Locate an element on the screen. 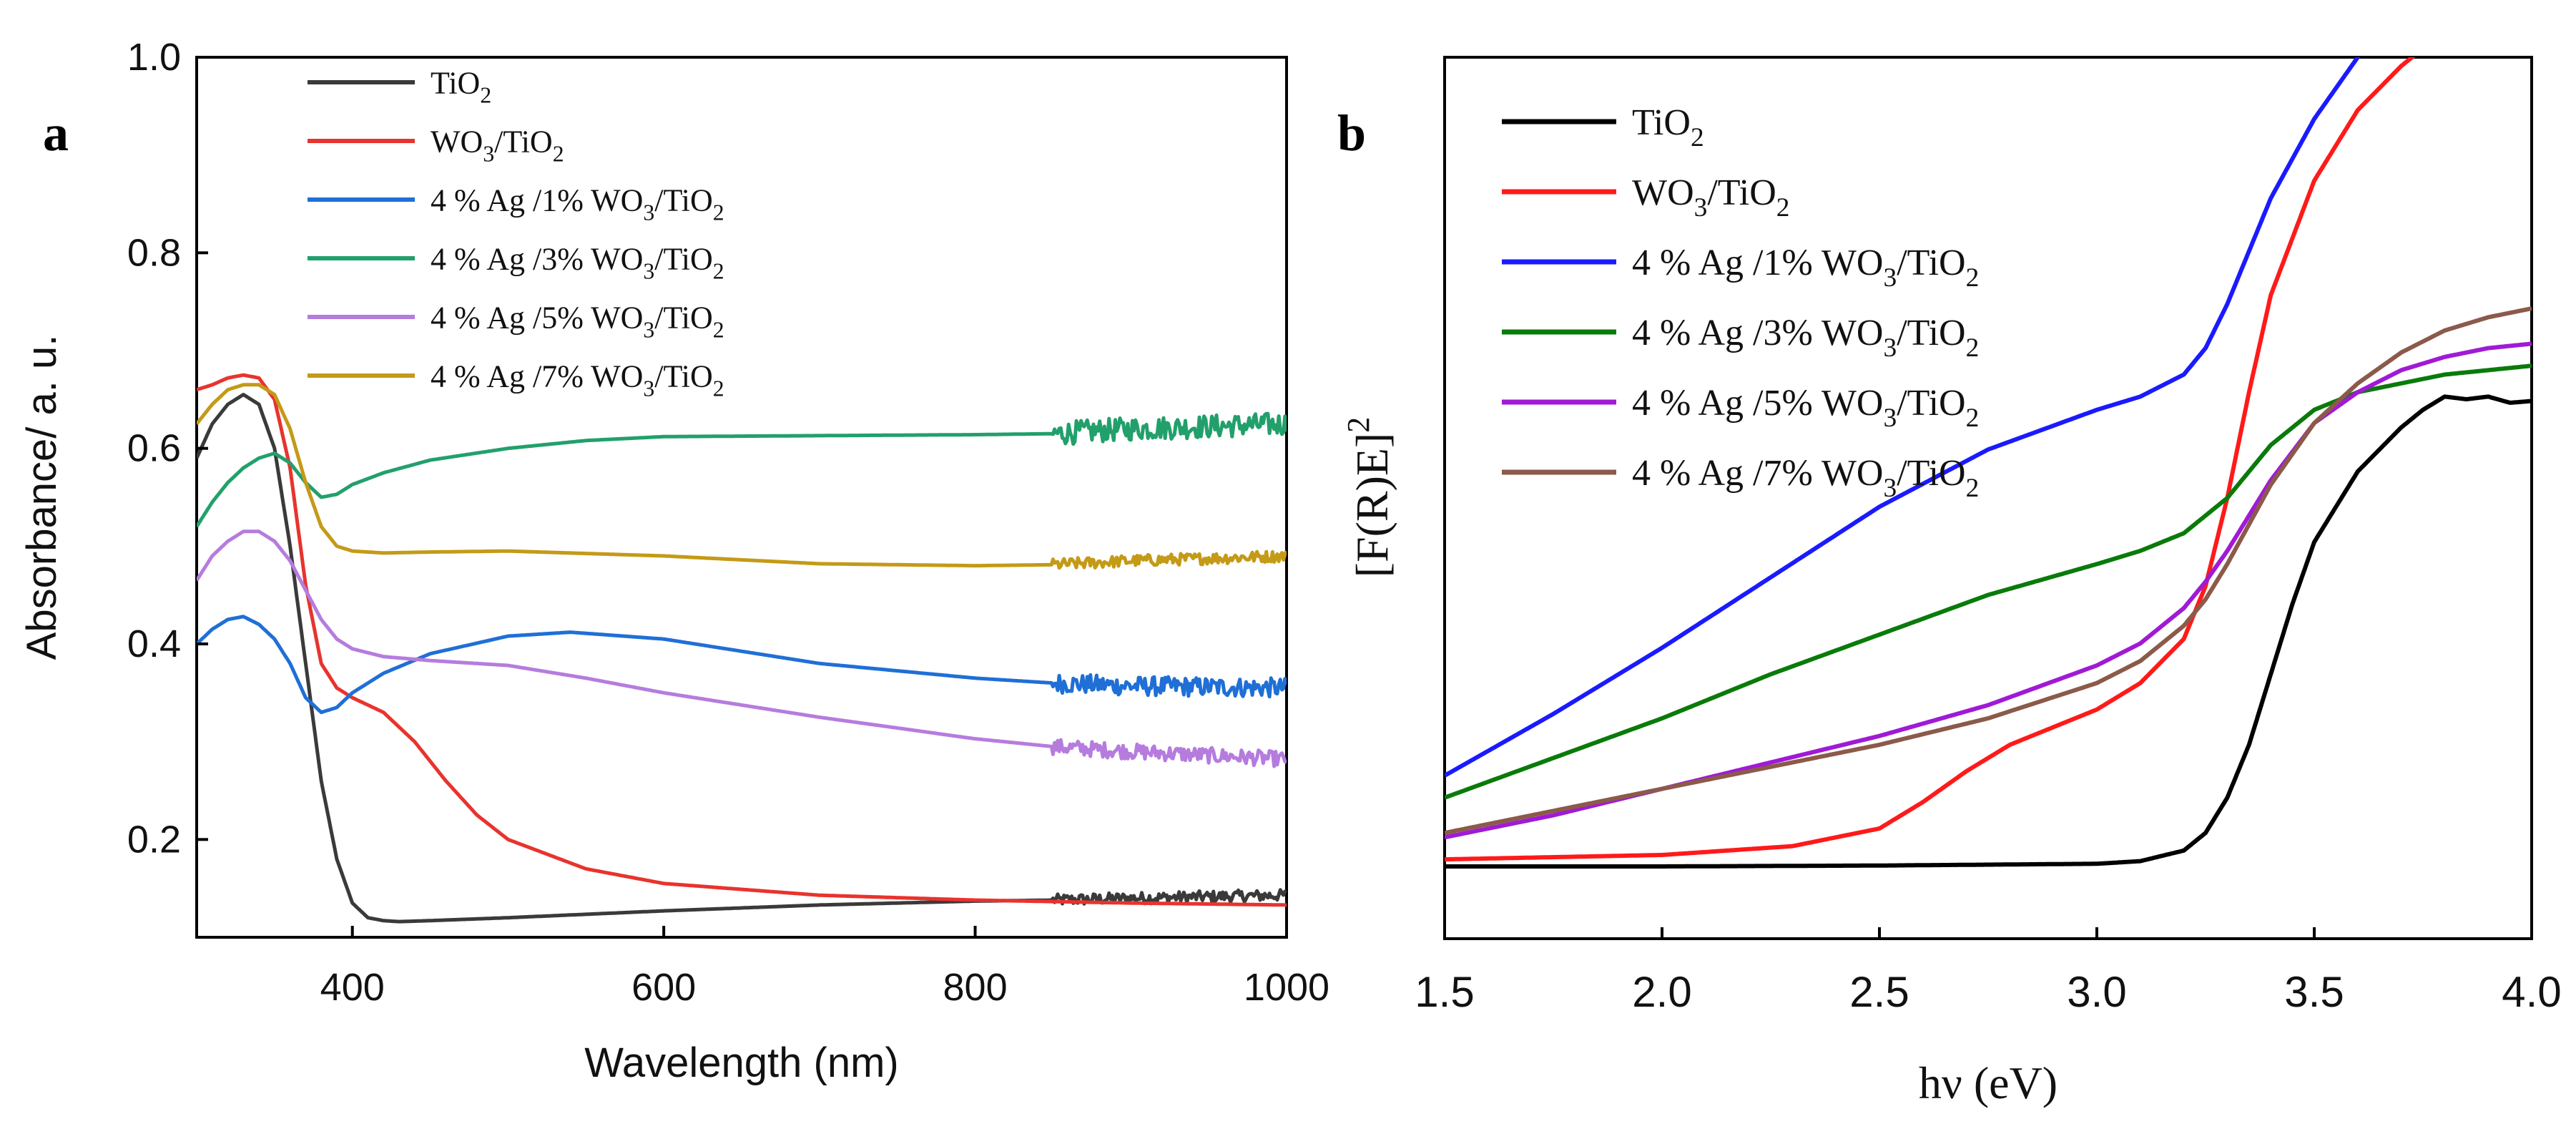 The image size is (2576, 1124). panel-a-legend-label-tio2: TiO2 is located at coordinates (461, 86).